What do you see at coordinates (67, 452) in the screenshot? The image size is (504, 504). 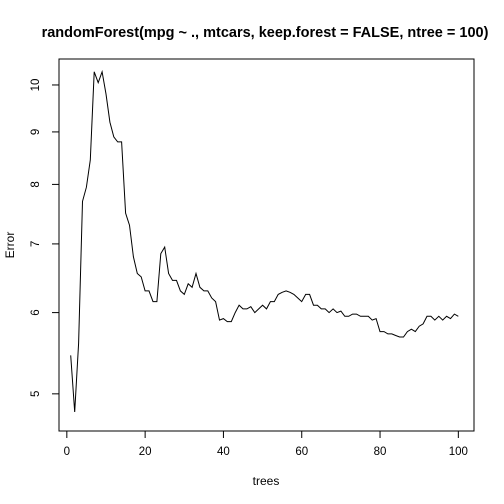 I see `x-tick-label: 0` at bounding box center [67, 452].